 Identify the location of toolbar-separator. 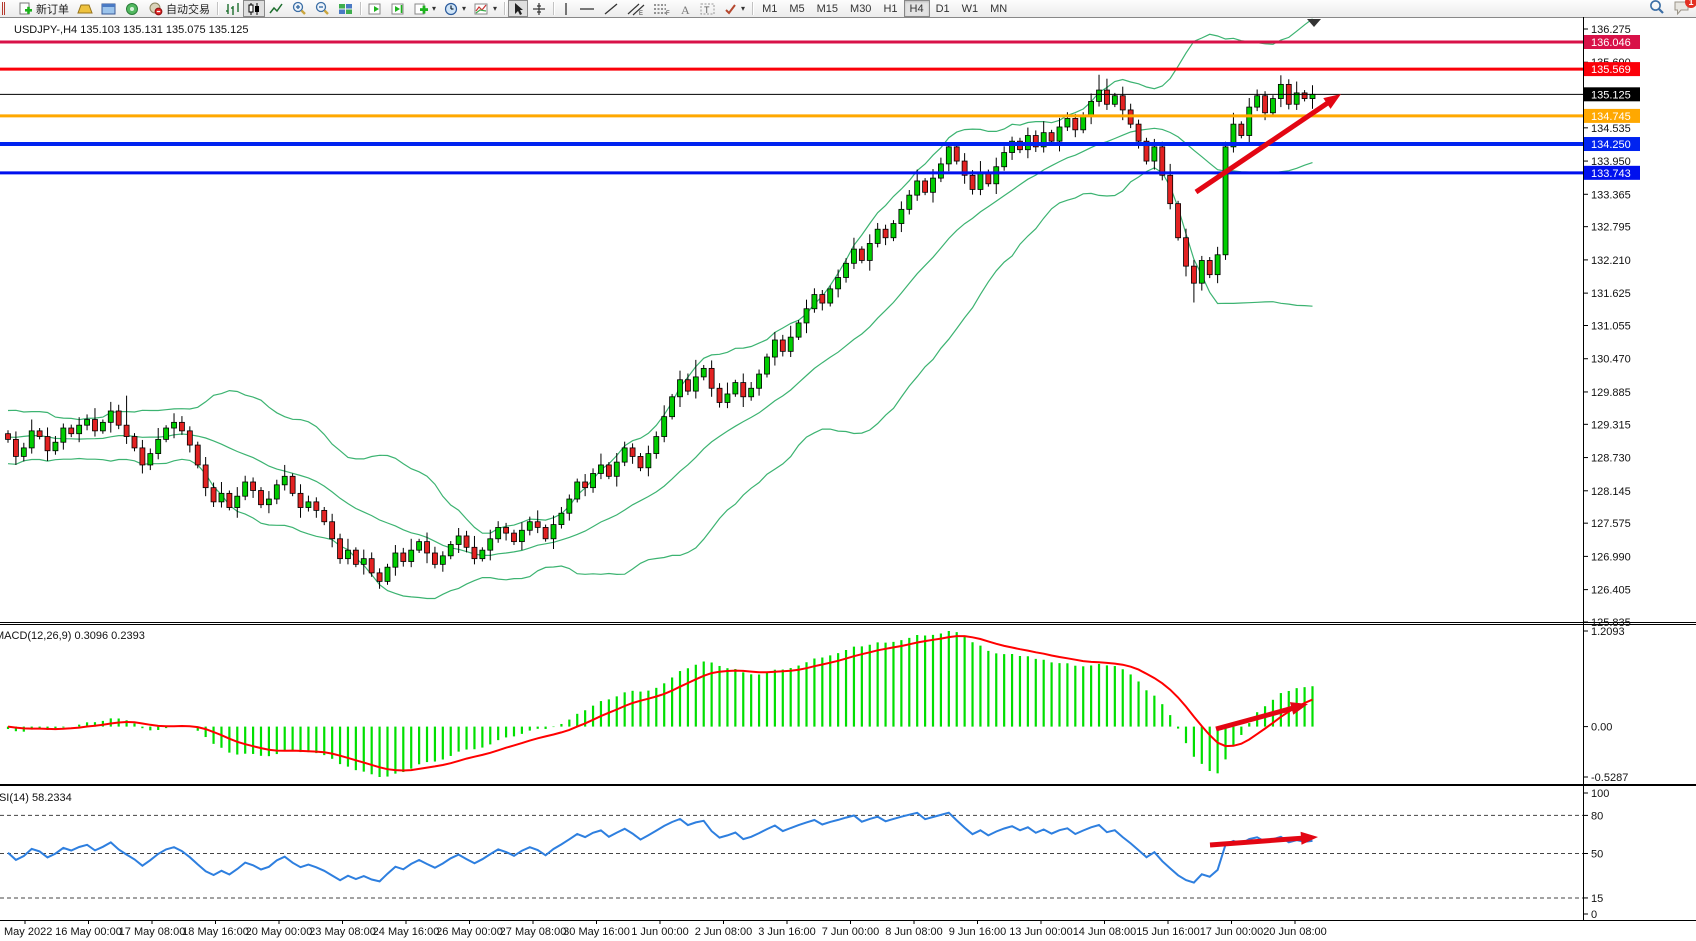
(505, 8).